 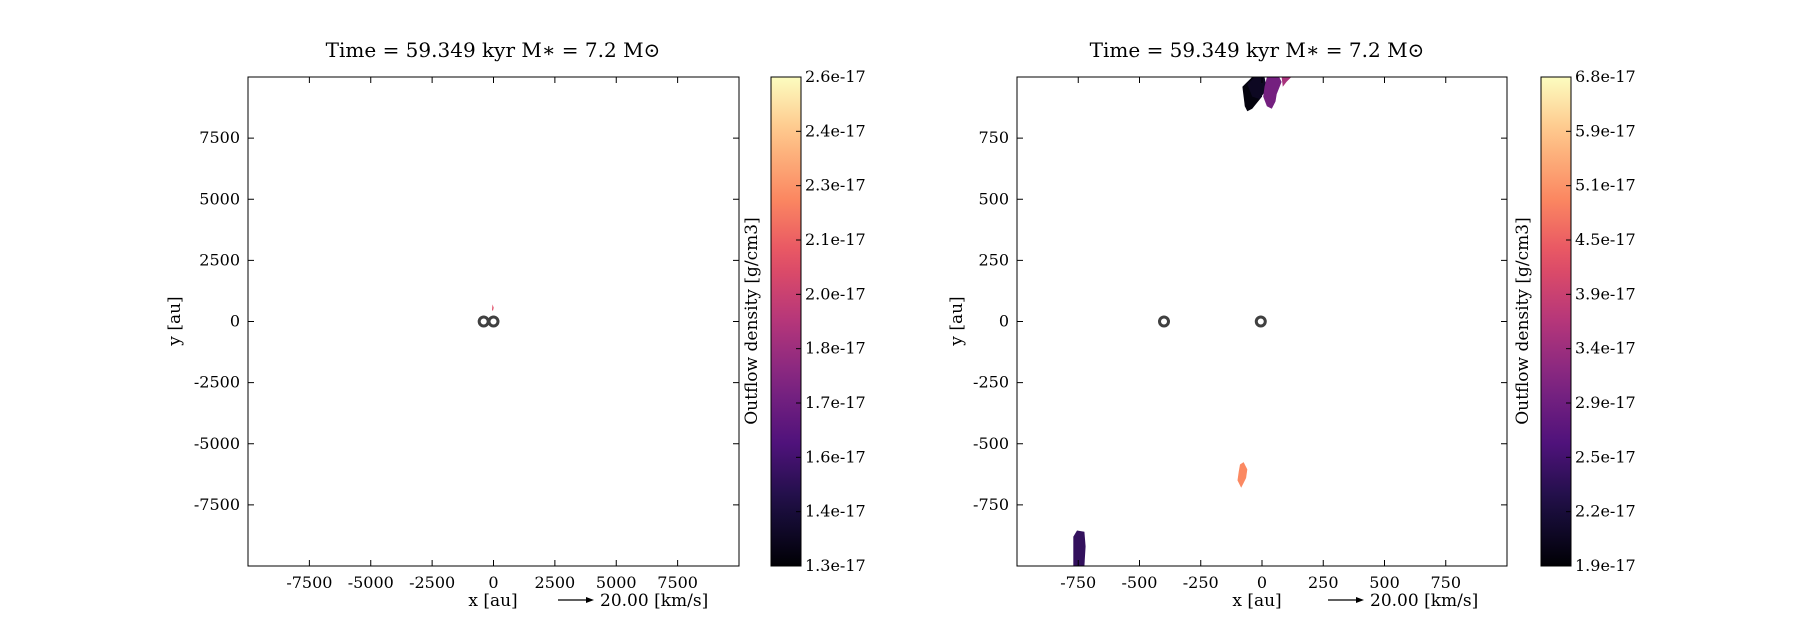 I want to click on y-tick-label-right-2: -250, so click(x=991, y=382).